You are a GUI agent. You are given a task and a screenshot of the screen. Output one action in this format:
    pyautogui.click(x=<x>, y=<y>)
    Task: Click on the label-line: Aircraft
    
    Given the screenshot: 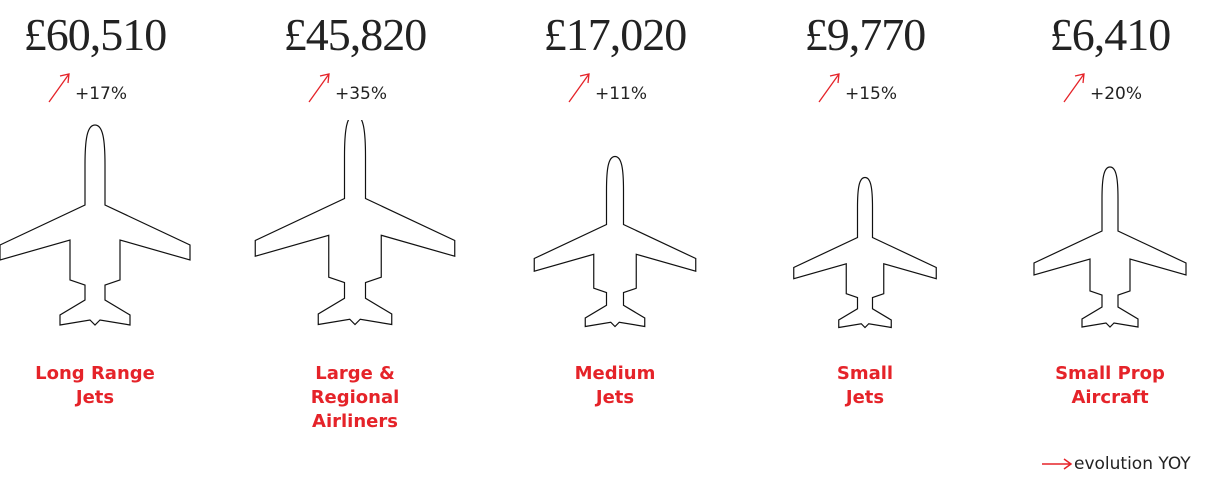 What is the action you would take?
    pyautogui.click(x=1110, y=397)
    